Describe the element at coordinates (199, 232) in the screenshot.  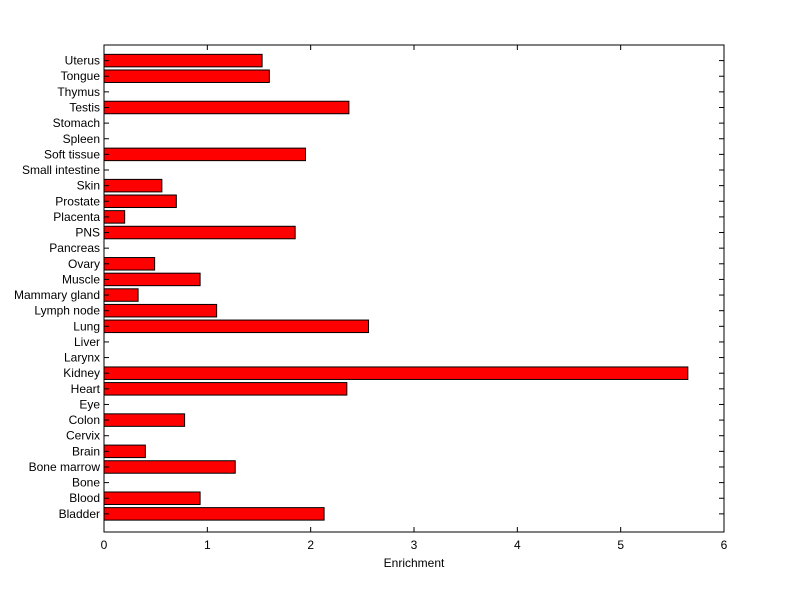
I see `bar-pns` at that location.